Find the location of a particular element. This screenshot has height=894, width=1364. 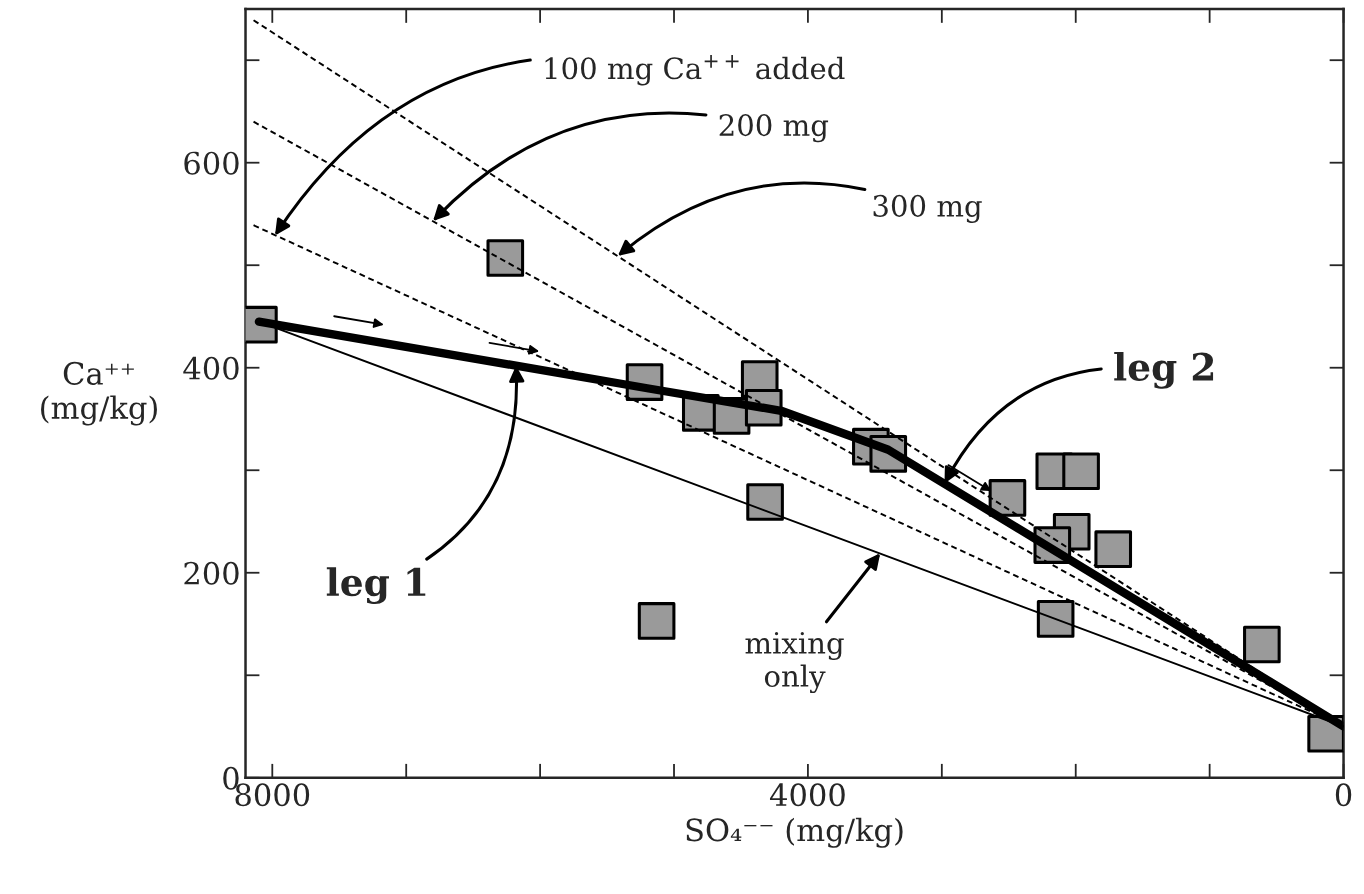

annotation: leg 1 is located at coordinates (376, 585).